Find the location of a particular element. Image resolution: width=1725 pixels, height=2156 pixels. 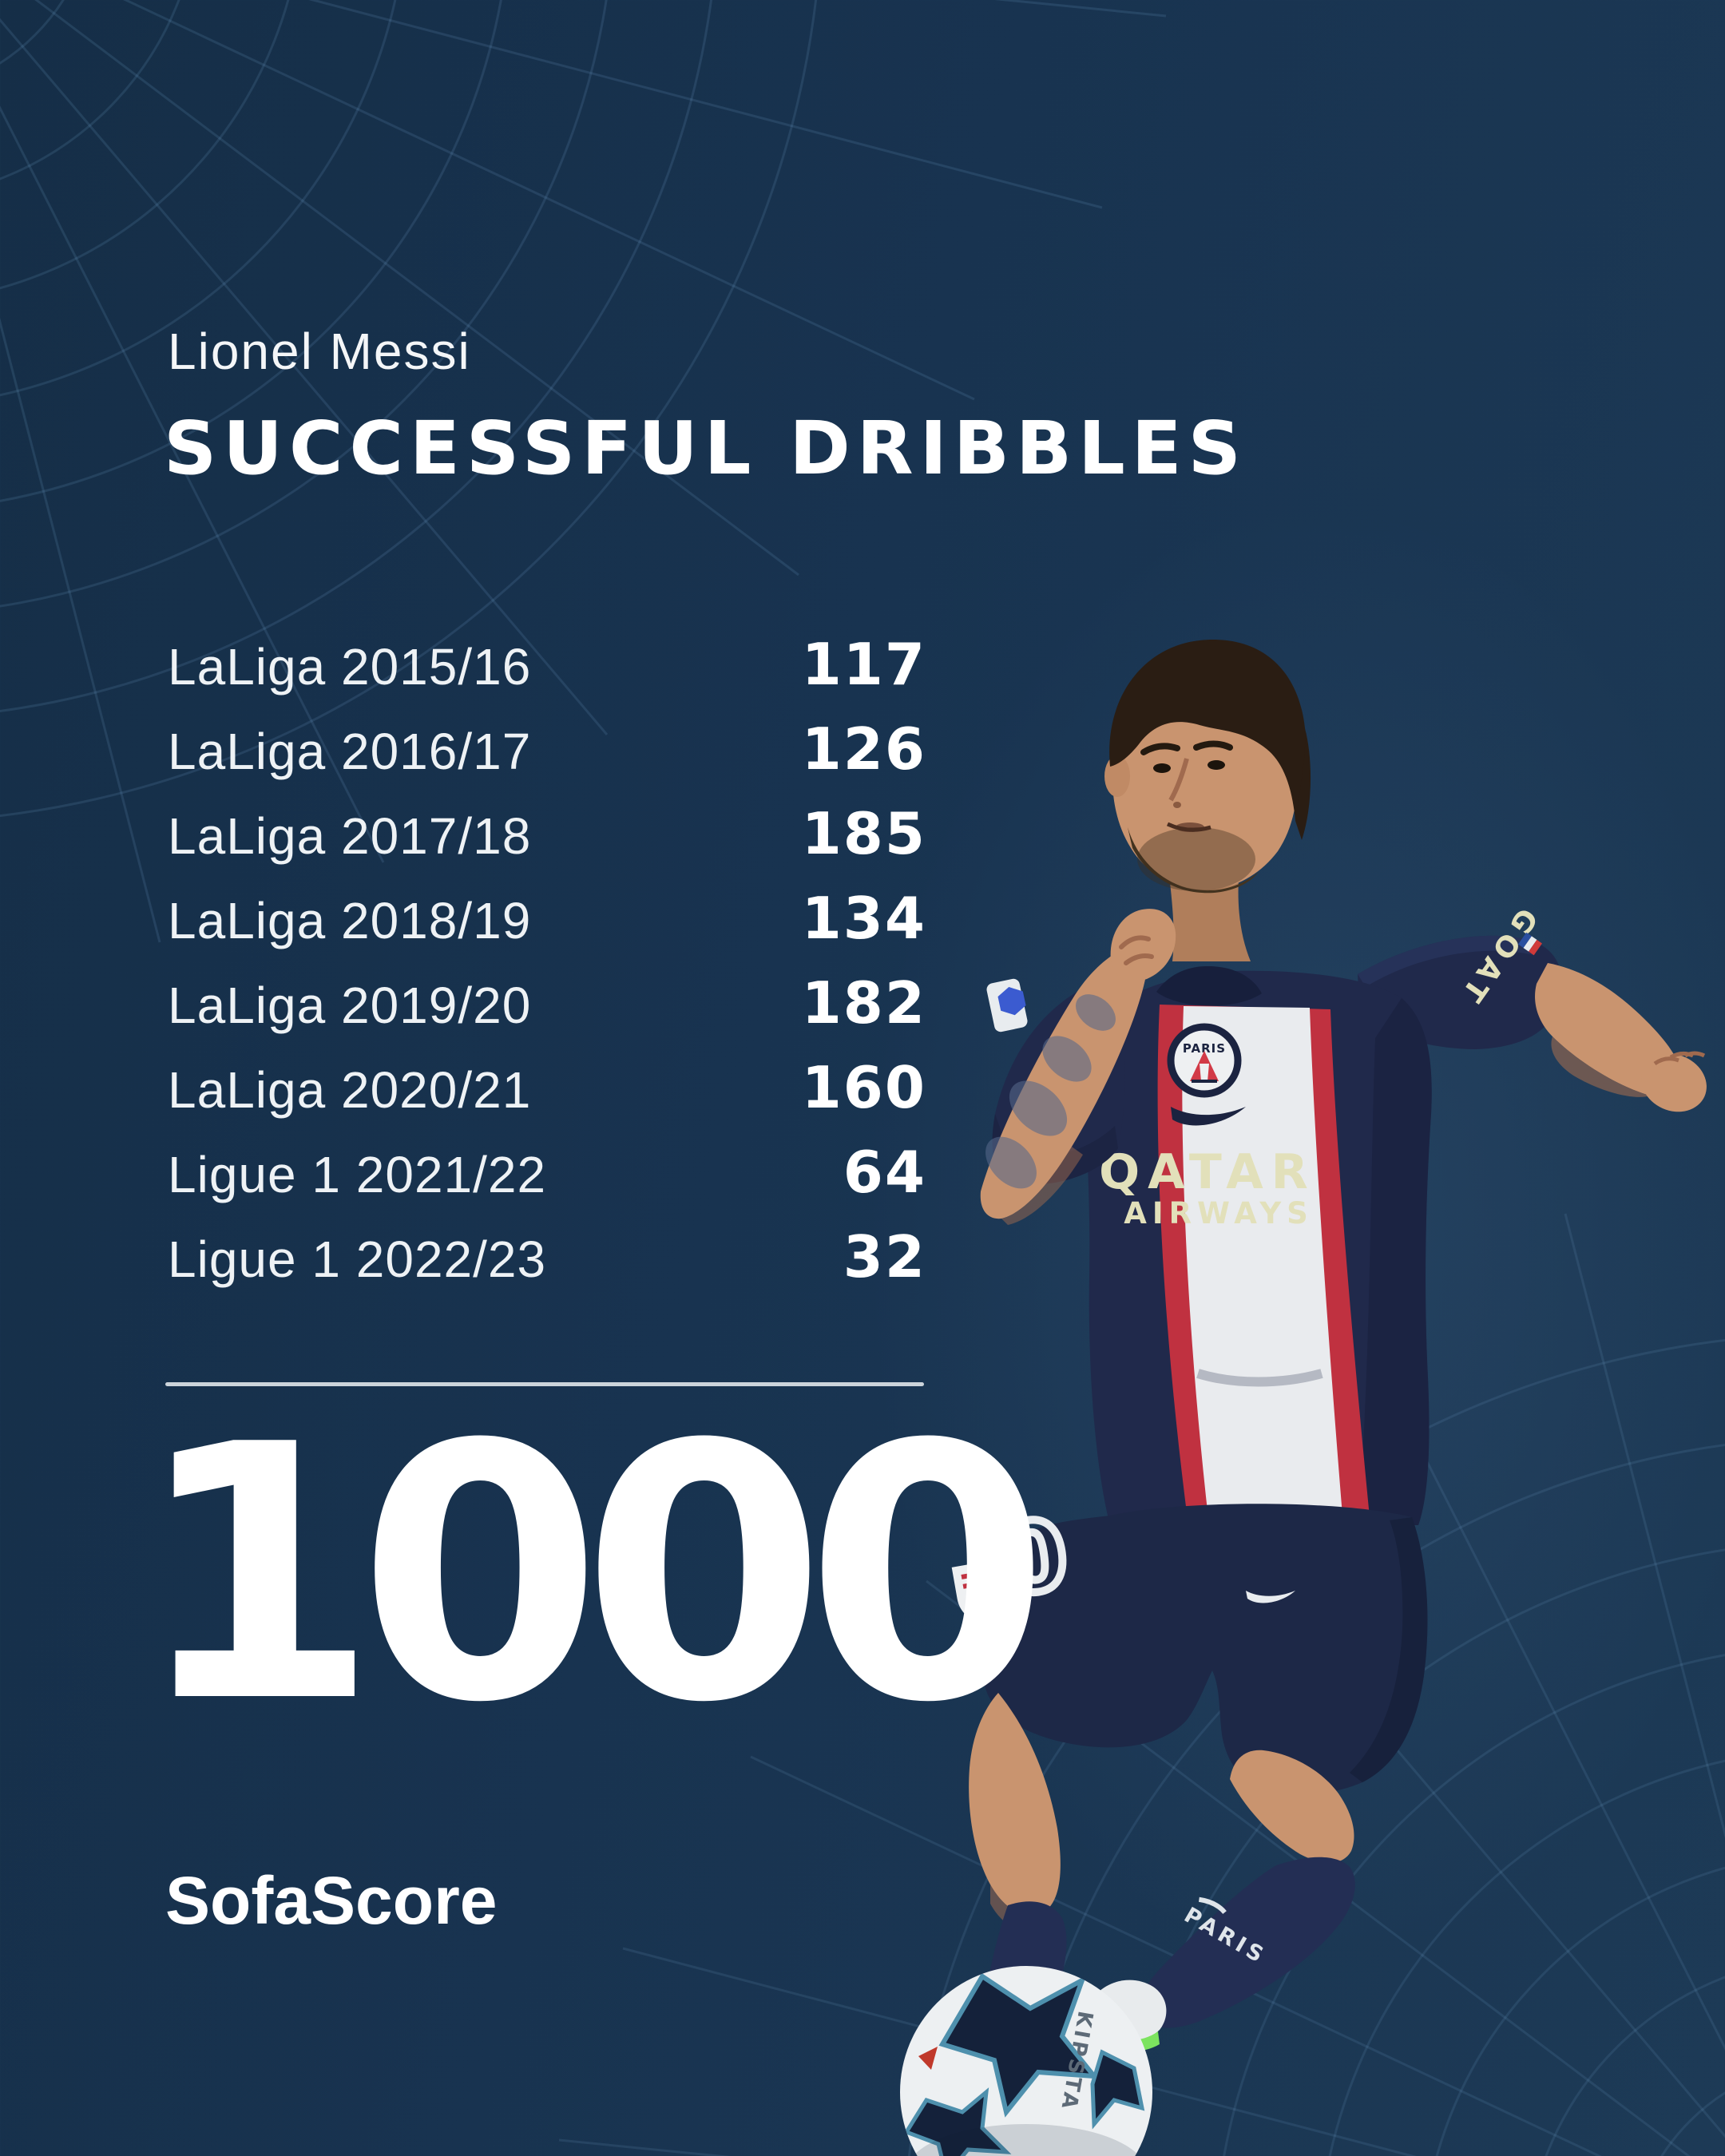

jersey-collar is located at coordinates (1209, 986).